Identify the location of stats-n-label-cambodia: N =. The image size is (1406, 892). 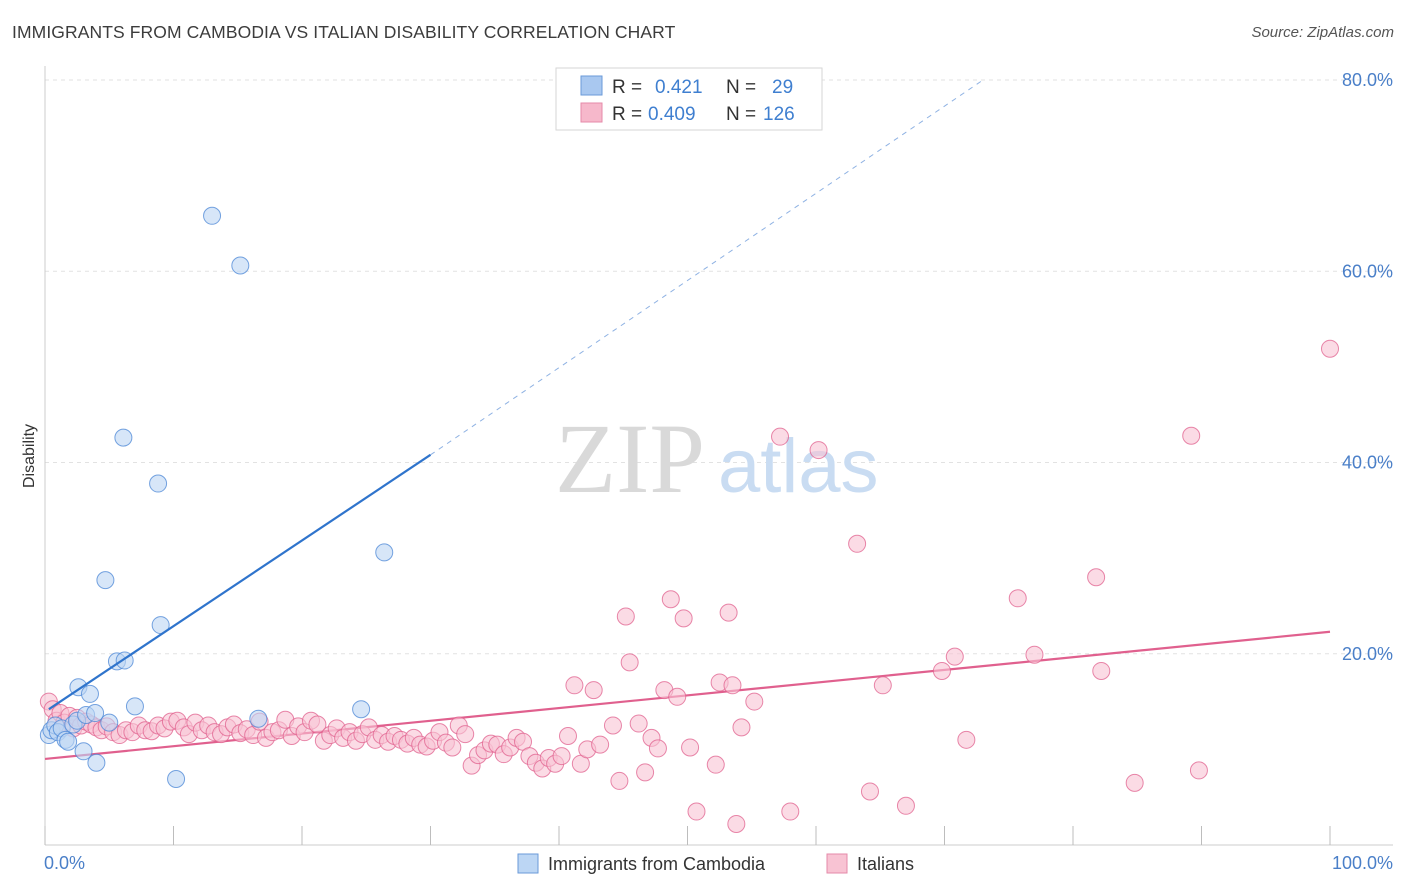
(741, 87).